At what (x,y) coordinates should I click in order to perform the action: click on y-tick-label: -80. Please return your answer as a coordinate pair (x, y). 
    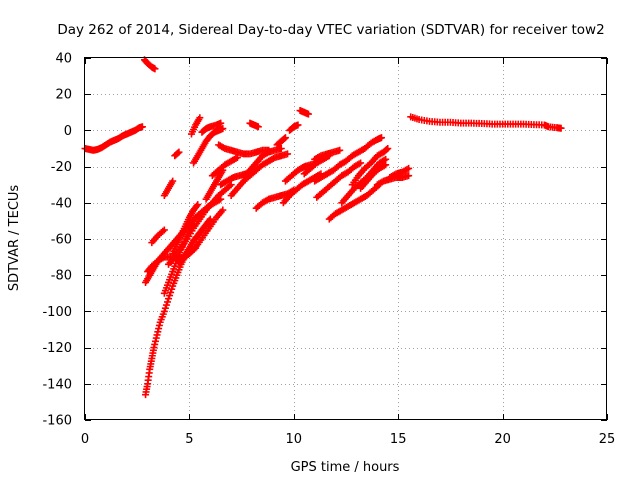
    Looking at the image, I should click on (61, 276).